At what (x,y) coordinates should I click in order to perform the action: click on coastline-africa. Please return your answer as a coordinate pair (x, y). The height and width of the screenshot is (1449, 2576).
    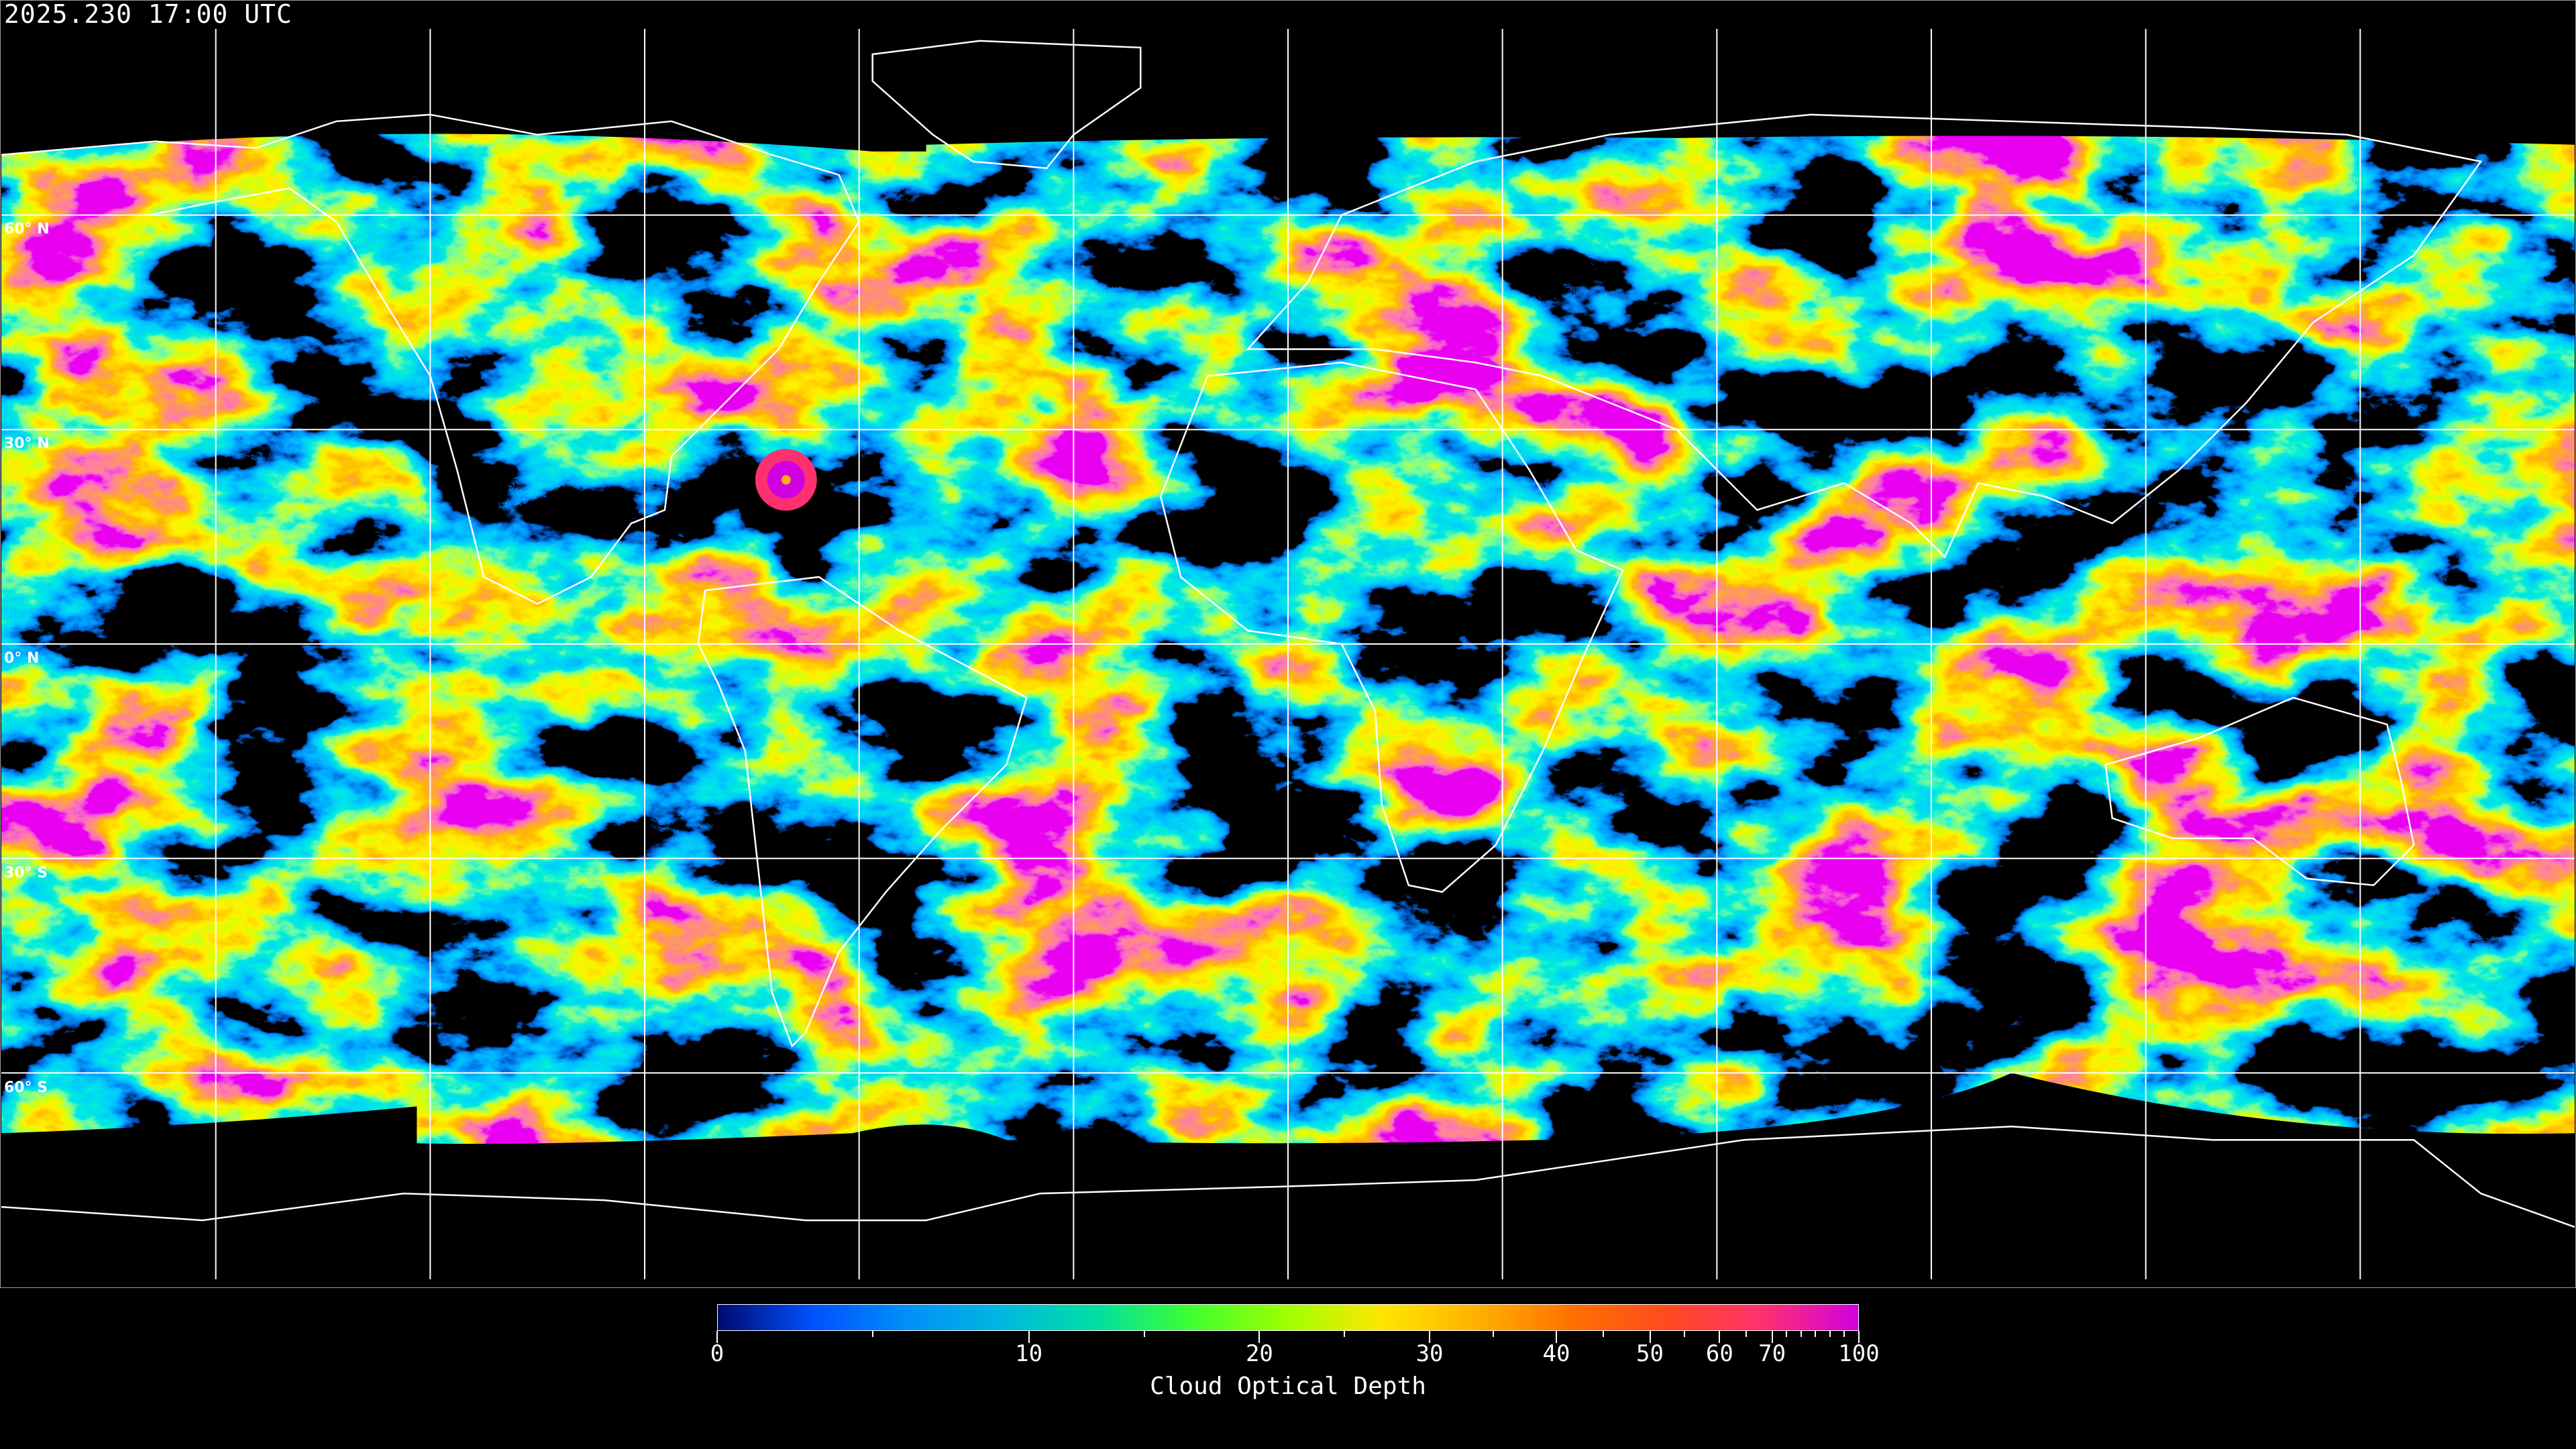
    Looking at the image, I should click on (1392, 627).